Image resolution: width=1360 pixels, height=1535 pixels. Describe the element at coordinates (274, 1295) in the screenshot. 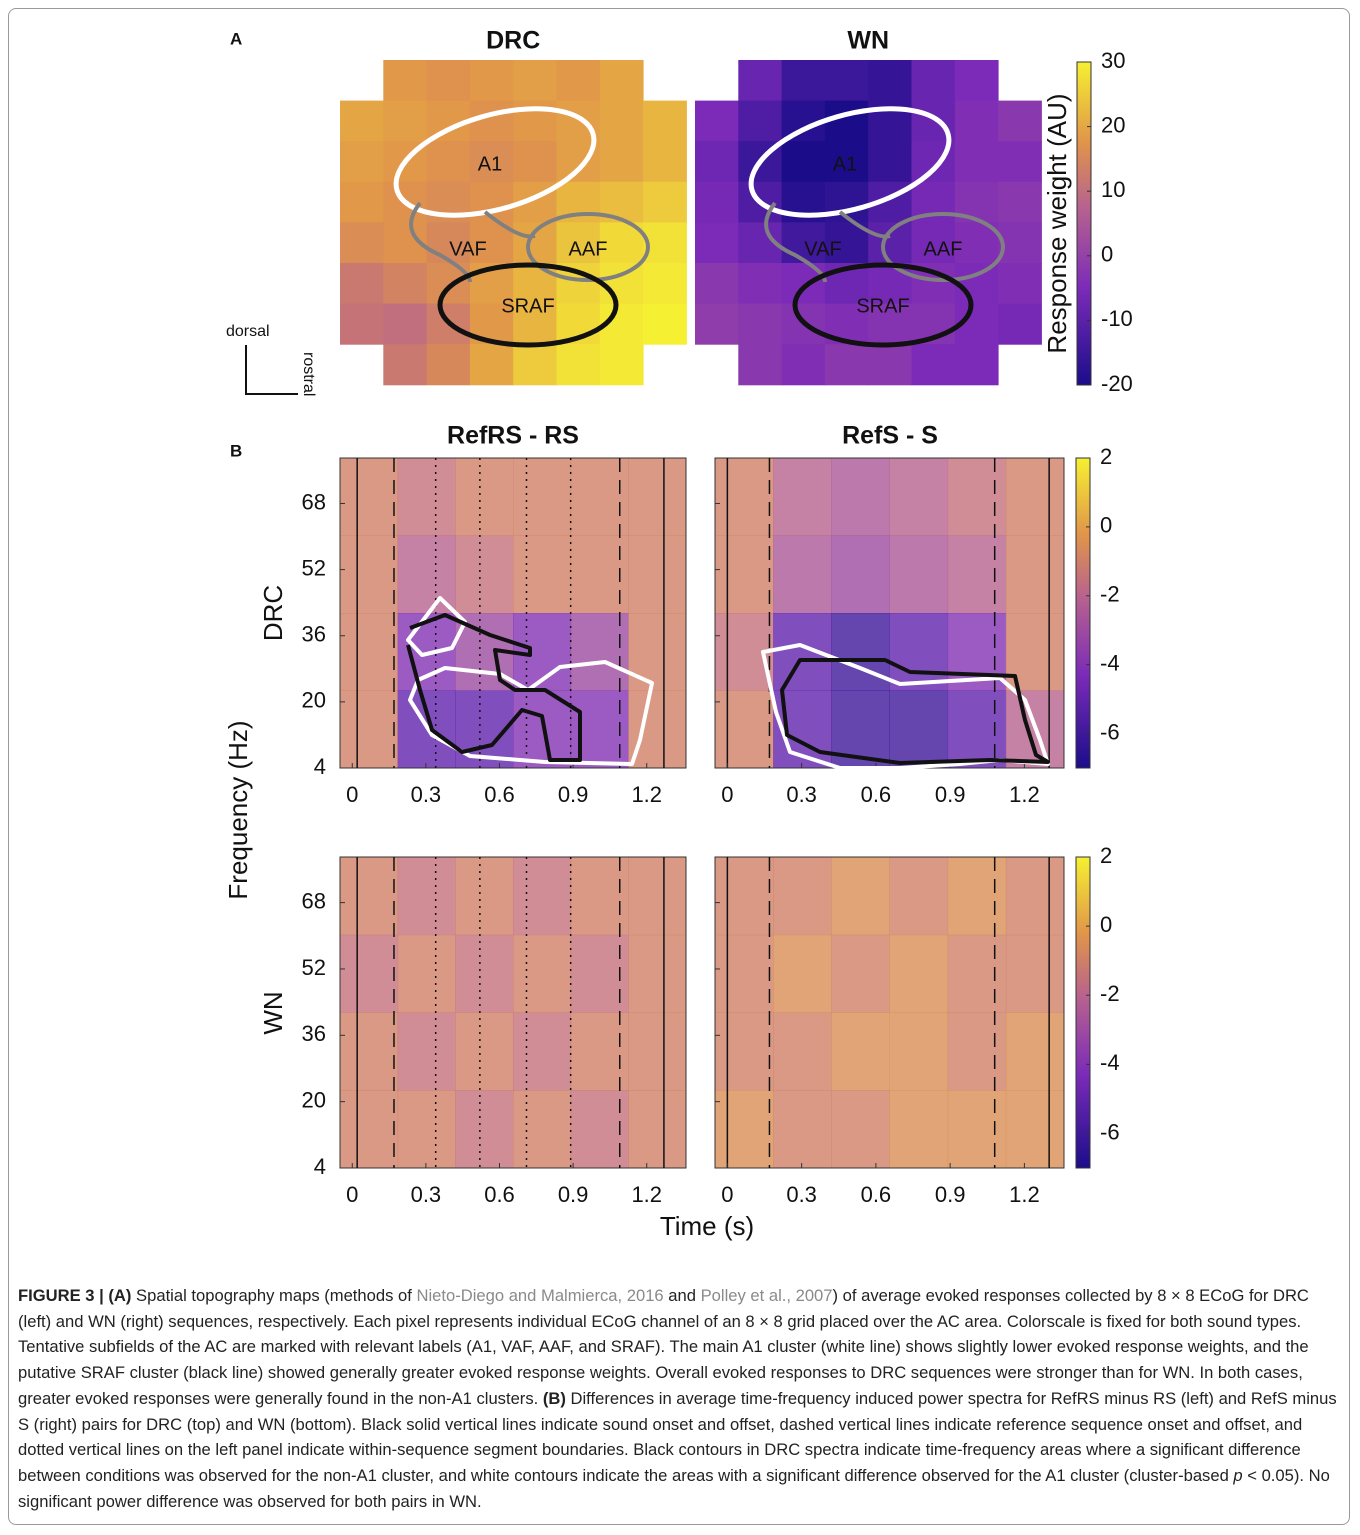

I see `caption-text: Spatial topography maps (methods of` at that location.